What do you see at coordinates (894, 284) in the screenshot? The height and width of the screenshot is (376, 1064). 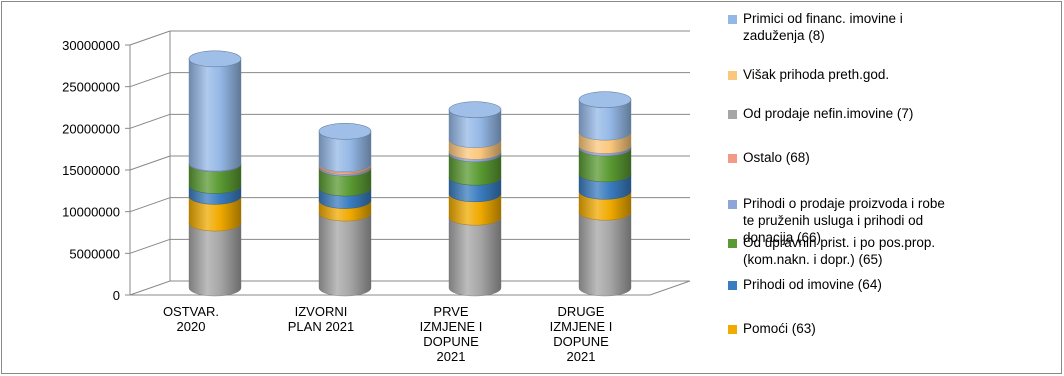 I see `legend-item: Prihodi od imovine (64)` at bounding box center [894, 284].